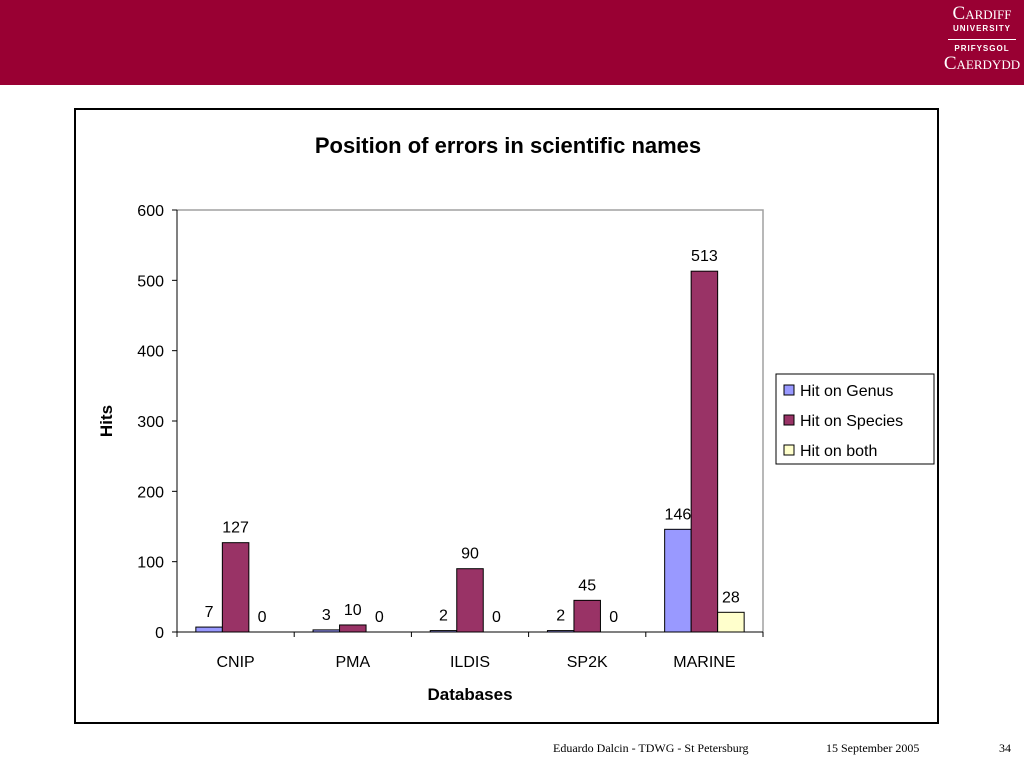 This screenshot has width=1024, height=768. Describe the element at coordinates (150, 211) in the screenshot. I see `y-tick-label: 600` at that location.